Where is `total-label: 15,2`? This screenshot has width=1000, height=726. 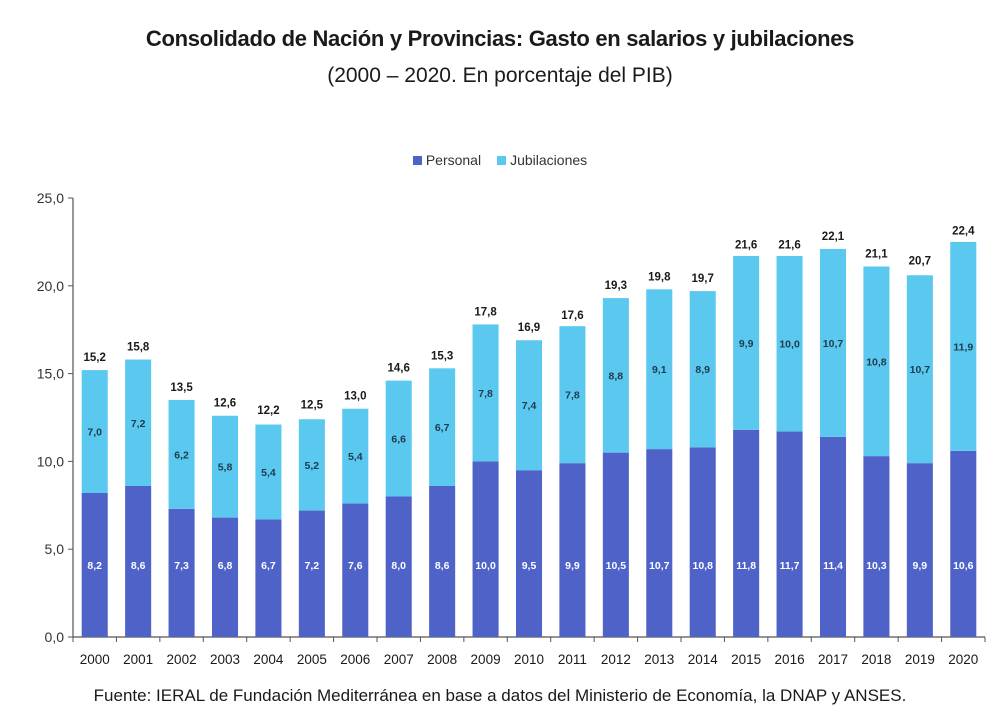 total-label: 15,2 is located at coordinates (95, 358).